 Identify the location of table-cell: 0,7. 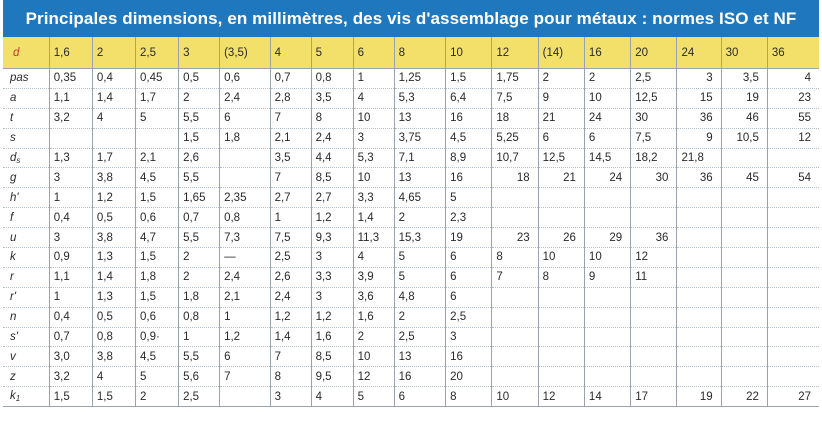
(290, 78).